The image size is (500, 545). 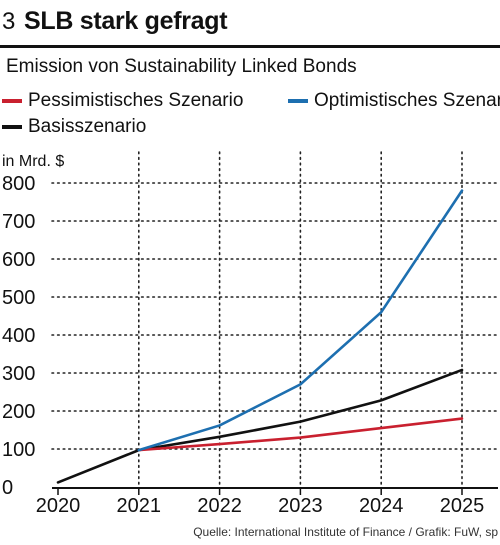 I want to click on y-tick-label-400: 400, so click(x=18, y=336).